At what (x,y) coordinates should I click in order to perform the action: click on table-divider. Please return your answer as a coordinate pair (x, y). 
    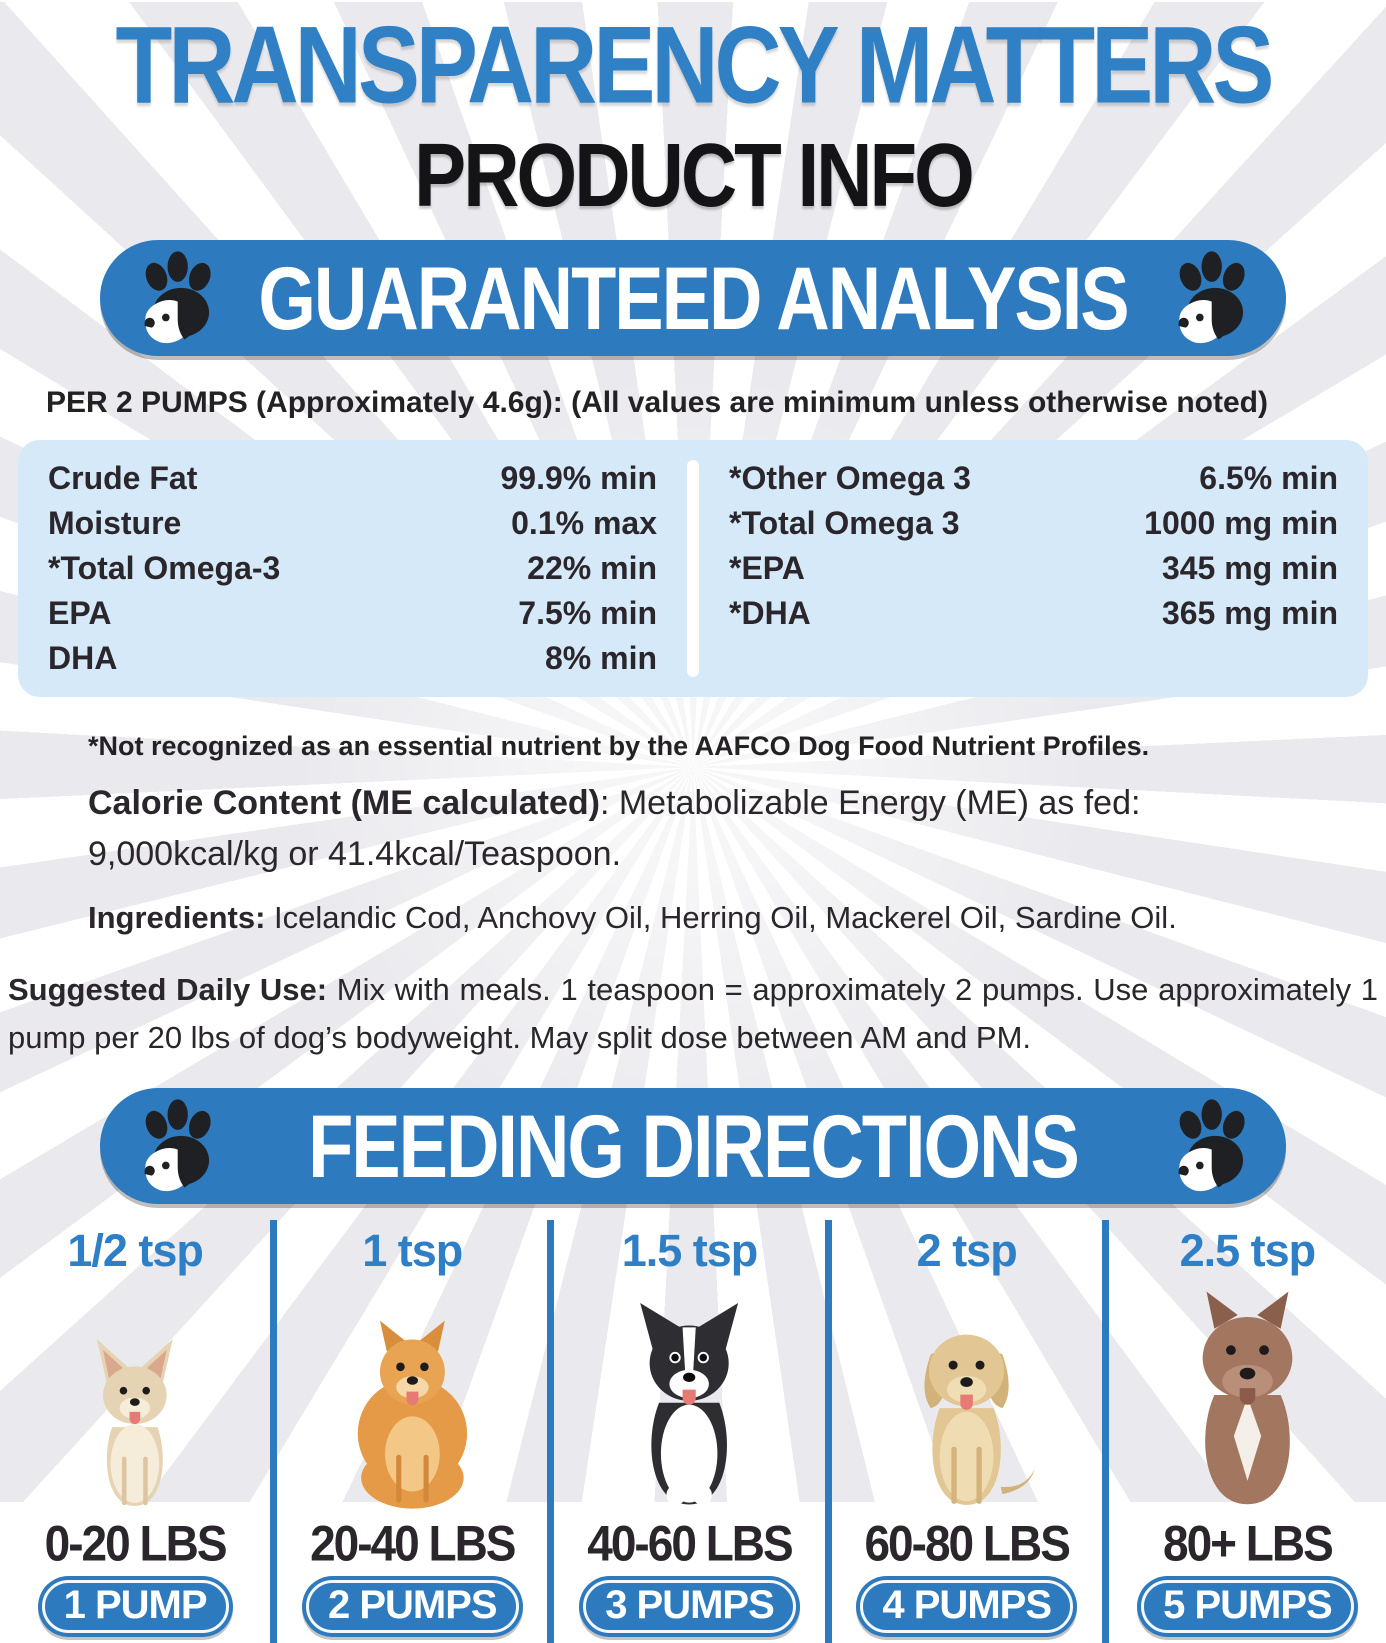
    Looking at the image, I should click on (693, 568).